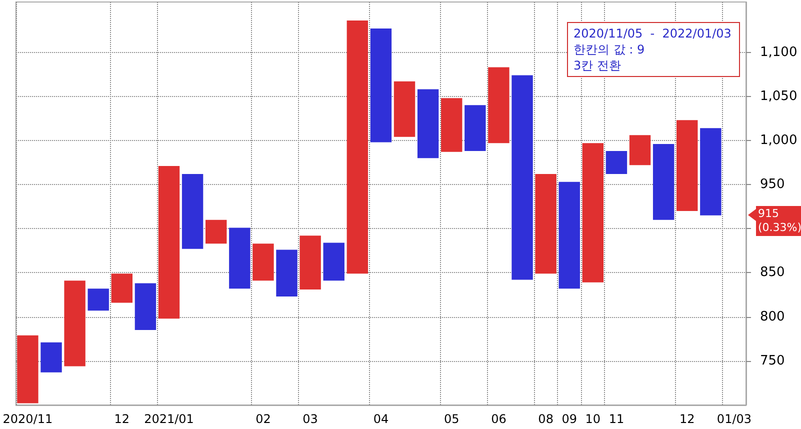 The height and width of the screenshot is (429, 801). Describe the element at coordinates (779, 140) in the screenshot. I see `y-tick-label: 1,000` at that location.